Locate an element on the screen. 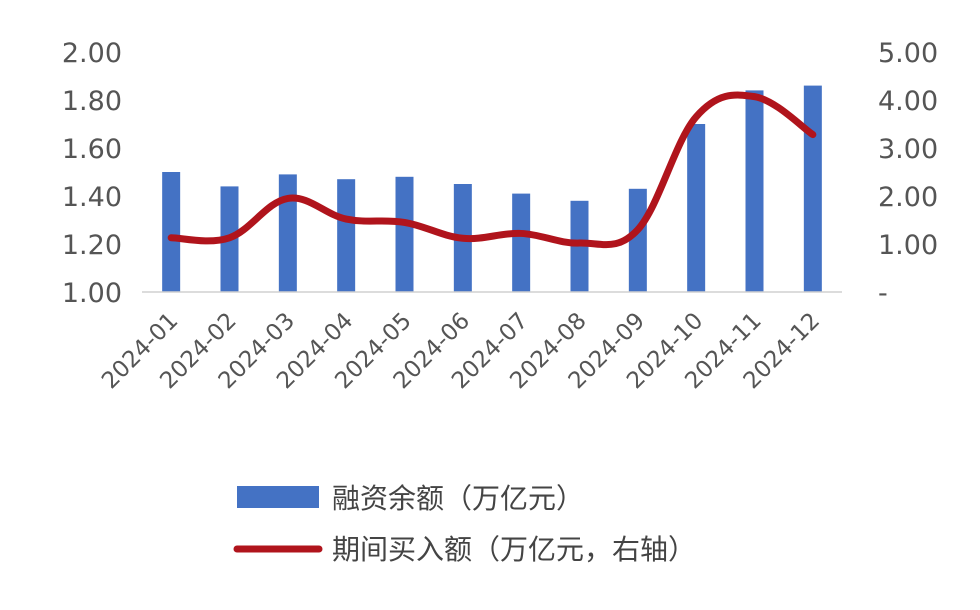  legend: 融资余额（万亿元） 期间买入额（万亿元，右轴） is located at coordinates (464, 524).